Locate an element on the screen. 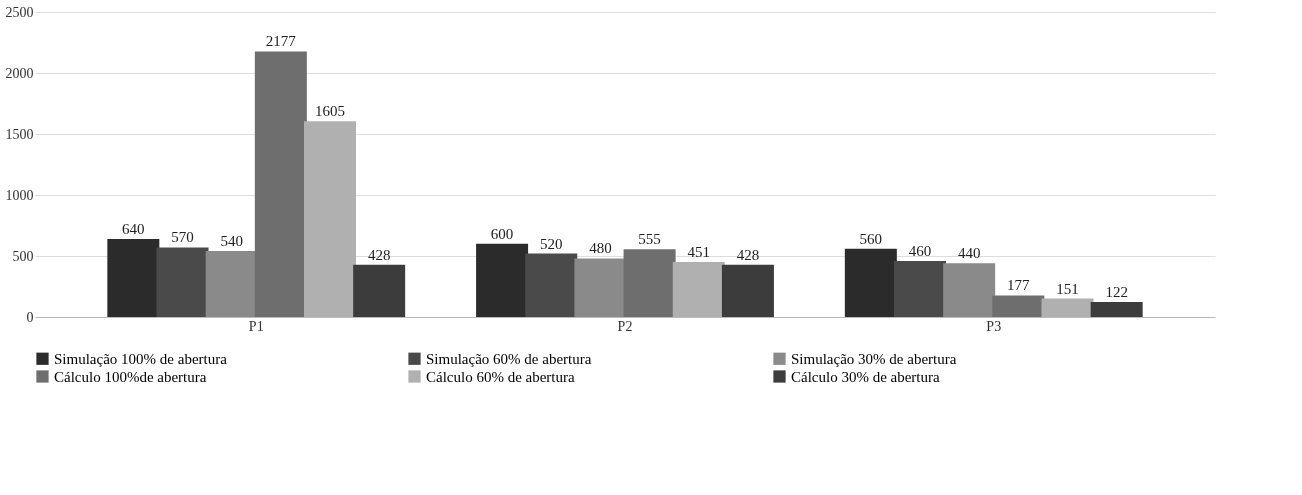 This screenshot has height=495, width=1302. legend-label: Simulação 100% de abertura is located at coordinates (141, 358).